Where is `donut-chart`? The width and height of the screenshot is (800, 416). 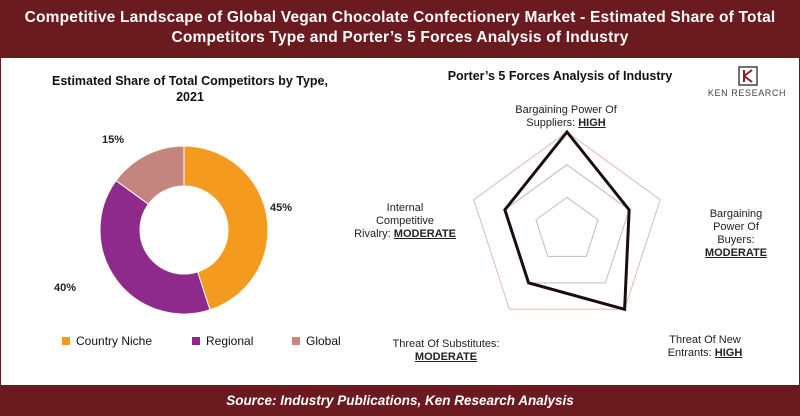
donut-chart is located at coordinates (184, 230).